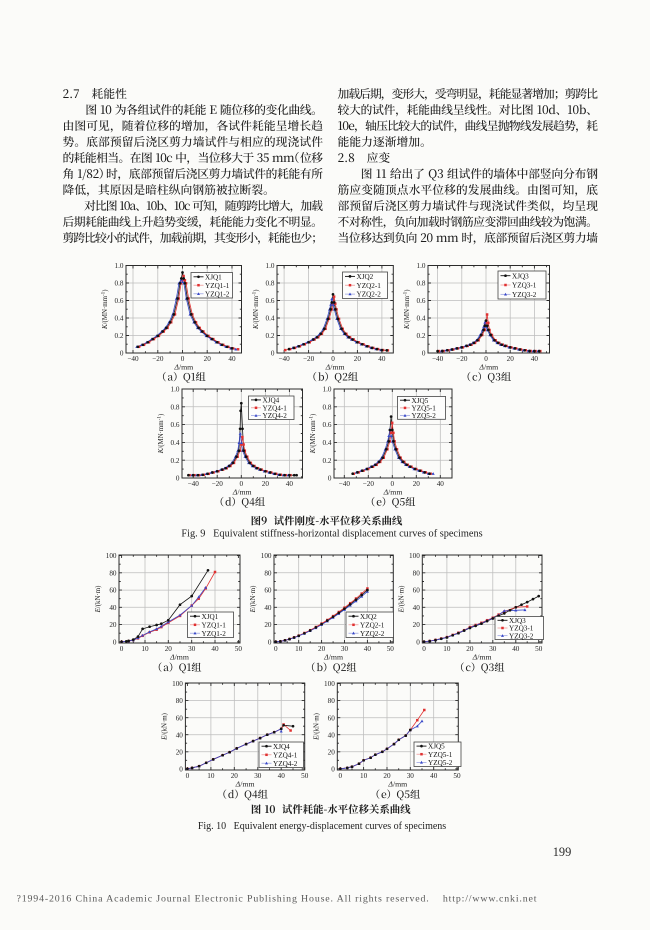 This screenshot has width=650, height=930. Describe the element at coordinates (285, 755) in the screenshot. I see `svg-text: YZQ4-1` at that location.